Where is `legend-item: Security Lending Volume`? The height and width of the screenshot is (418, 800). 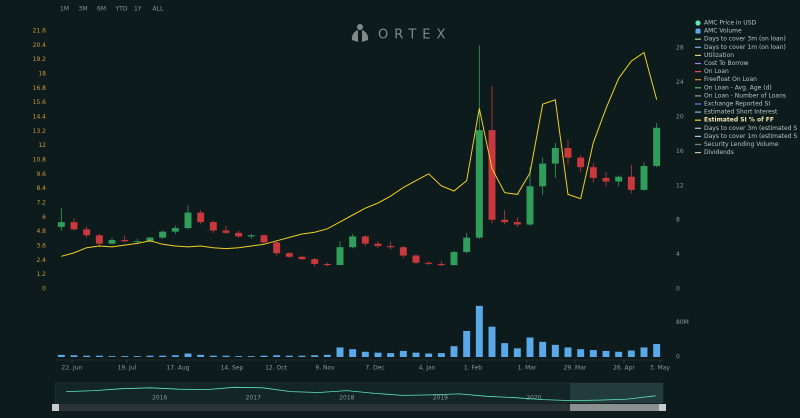 legend-item: Security Lending Volume is located at coordinates (741, 144).